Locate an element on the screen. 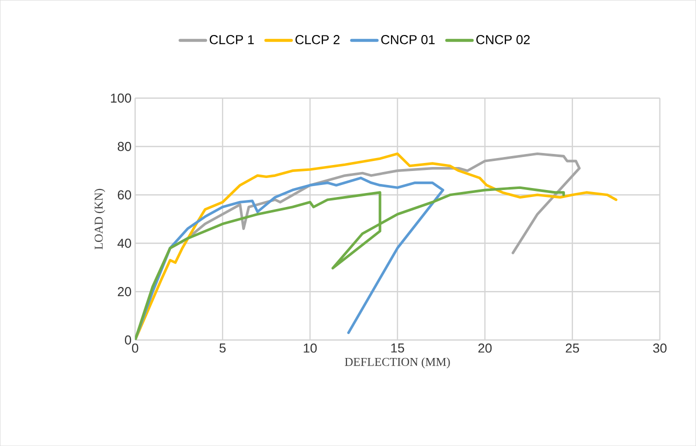 The image size is (696, 446). legend-label: CLCP 2 is located at coordinates (318, 39).